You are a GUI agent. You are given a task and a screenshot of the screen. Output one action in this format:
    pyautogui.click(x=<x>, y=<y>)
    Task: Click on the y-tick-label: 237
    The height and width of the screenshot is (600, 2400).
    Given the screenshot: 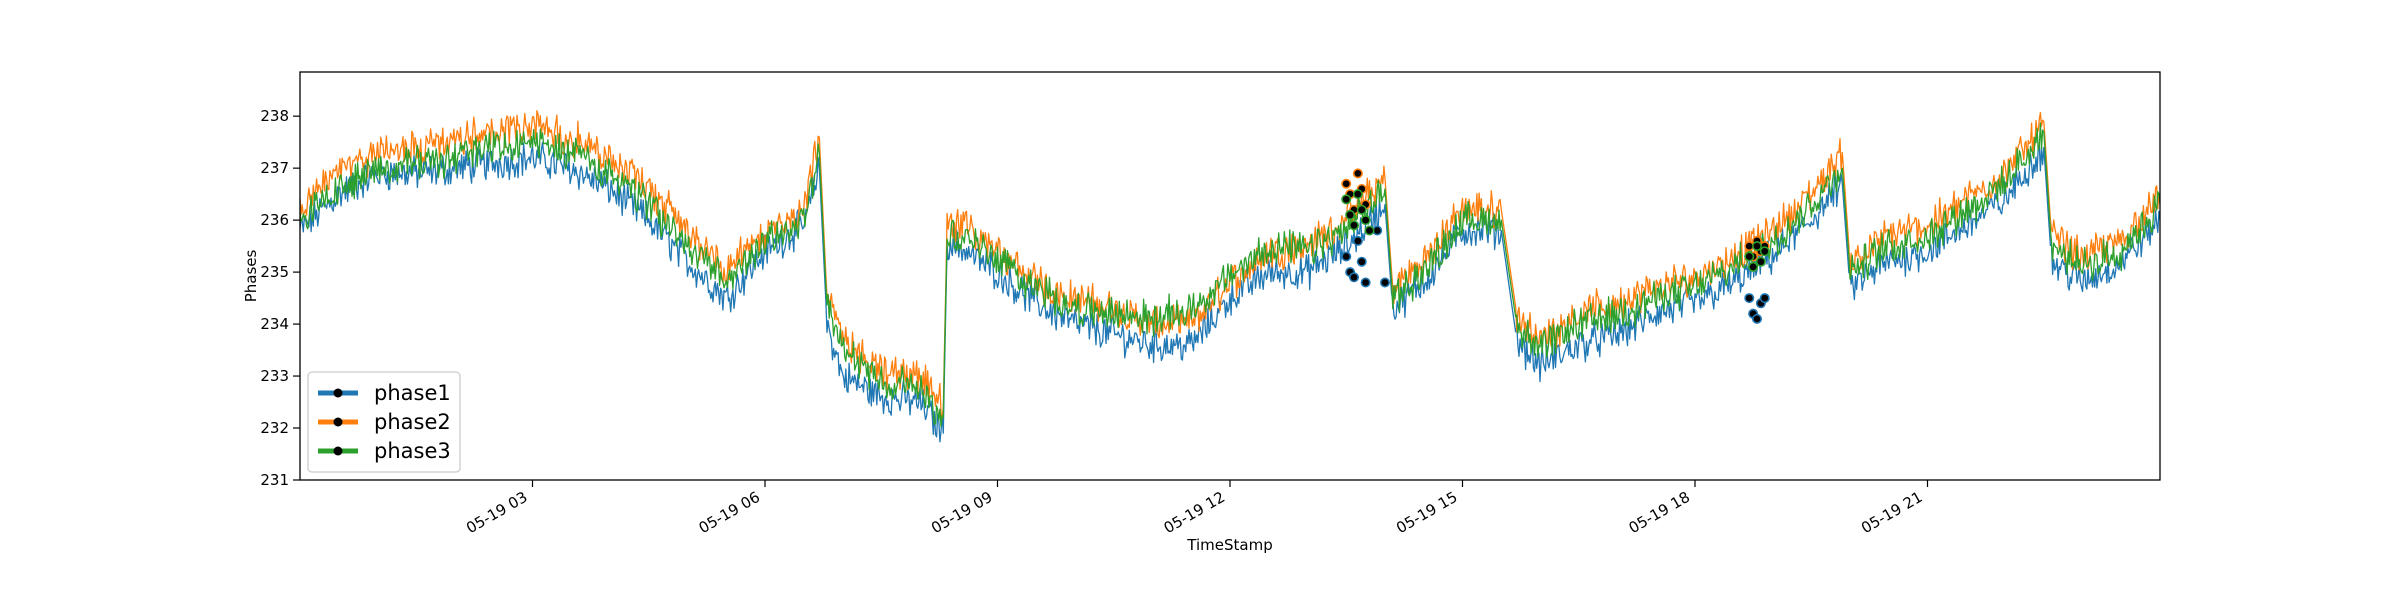 What is the action you would take?
    pyautogui.click(x=274, y=168)
    